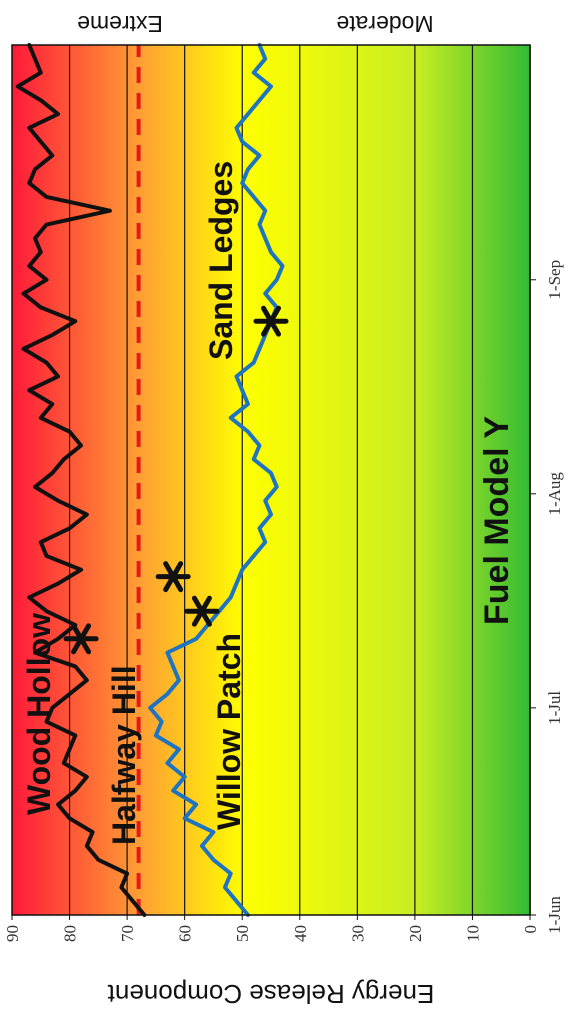 The width and height of the screenshot is (571, 1018). Describe the element at coordinates (127, 933) in the screenshot. I see `y-tick-label-70: 70` at that location.